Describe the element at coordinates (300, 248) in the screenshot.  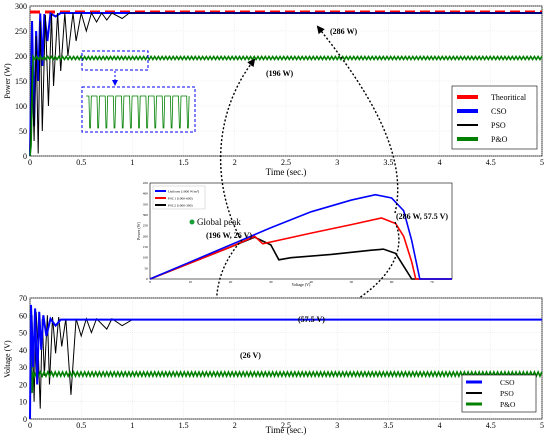
I see `inset-series-psc1-1000-600-line` at that location.